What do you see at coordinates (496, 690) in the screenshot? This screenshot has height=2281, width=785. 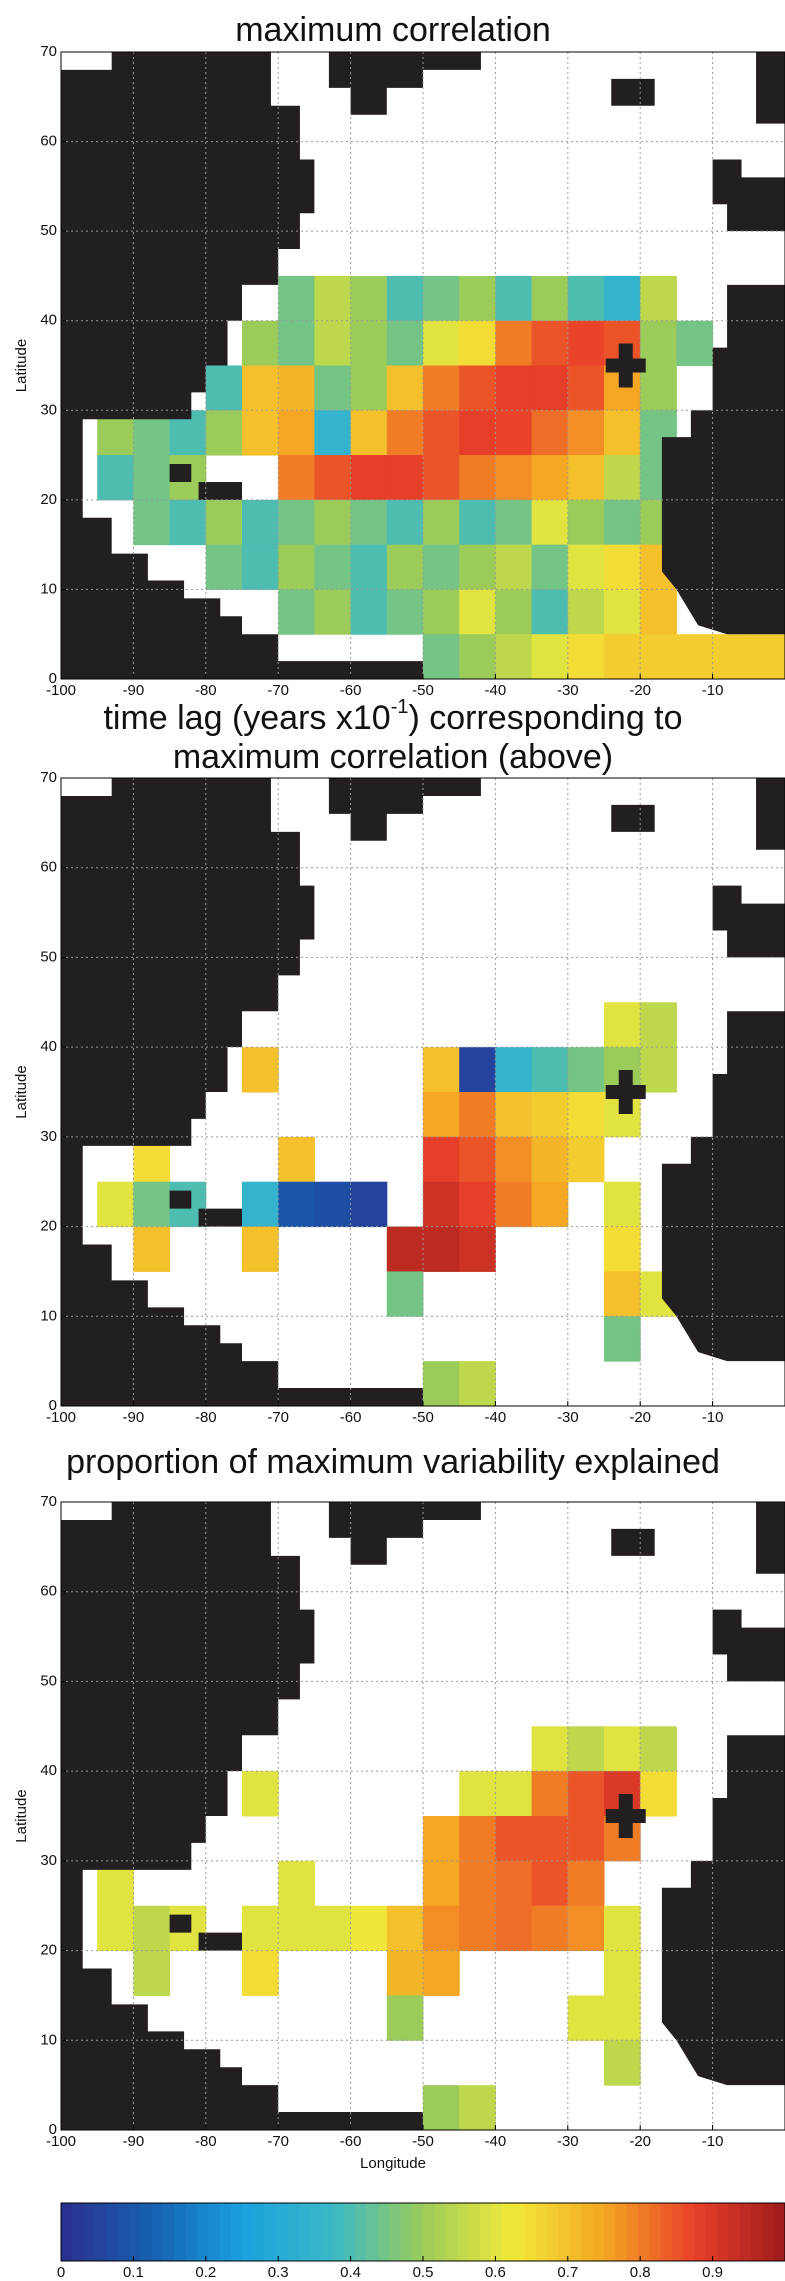 I see `x-tick-label: -40` at bounding box center [496, 690].